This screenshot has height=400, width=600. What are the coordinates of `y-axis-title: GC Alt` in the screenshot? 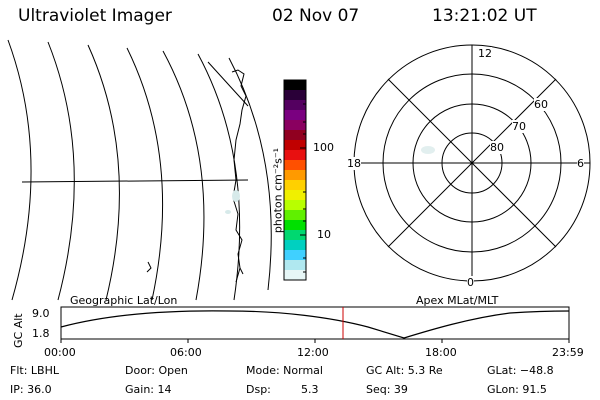 It's located at (18, 330).